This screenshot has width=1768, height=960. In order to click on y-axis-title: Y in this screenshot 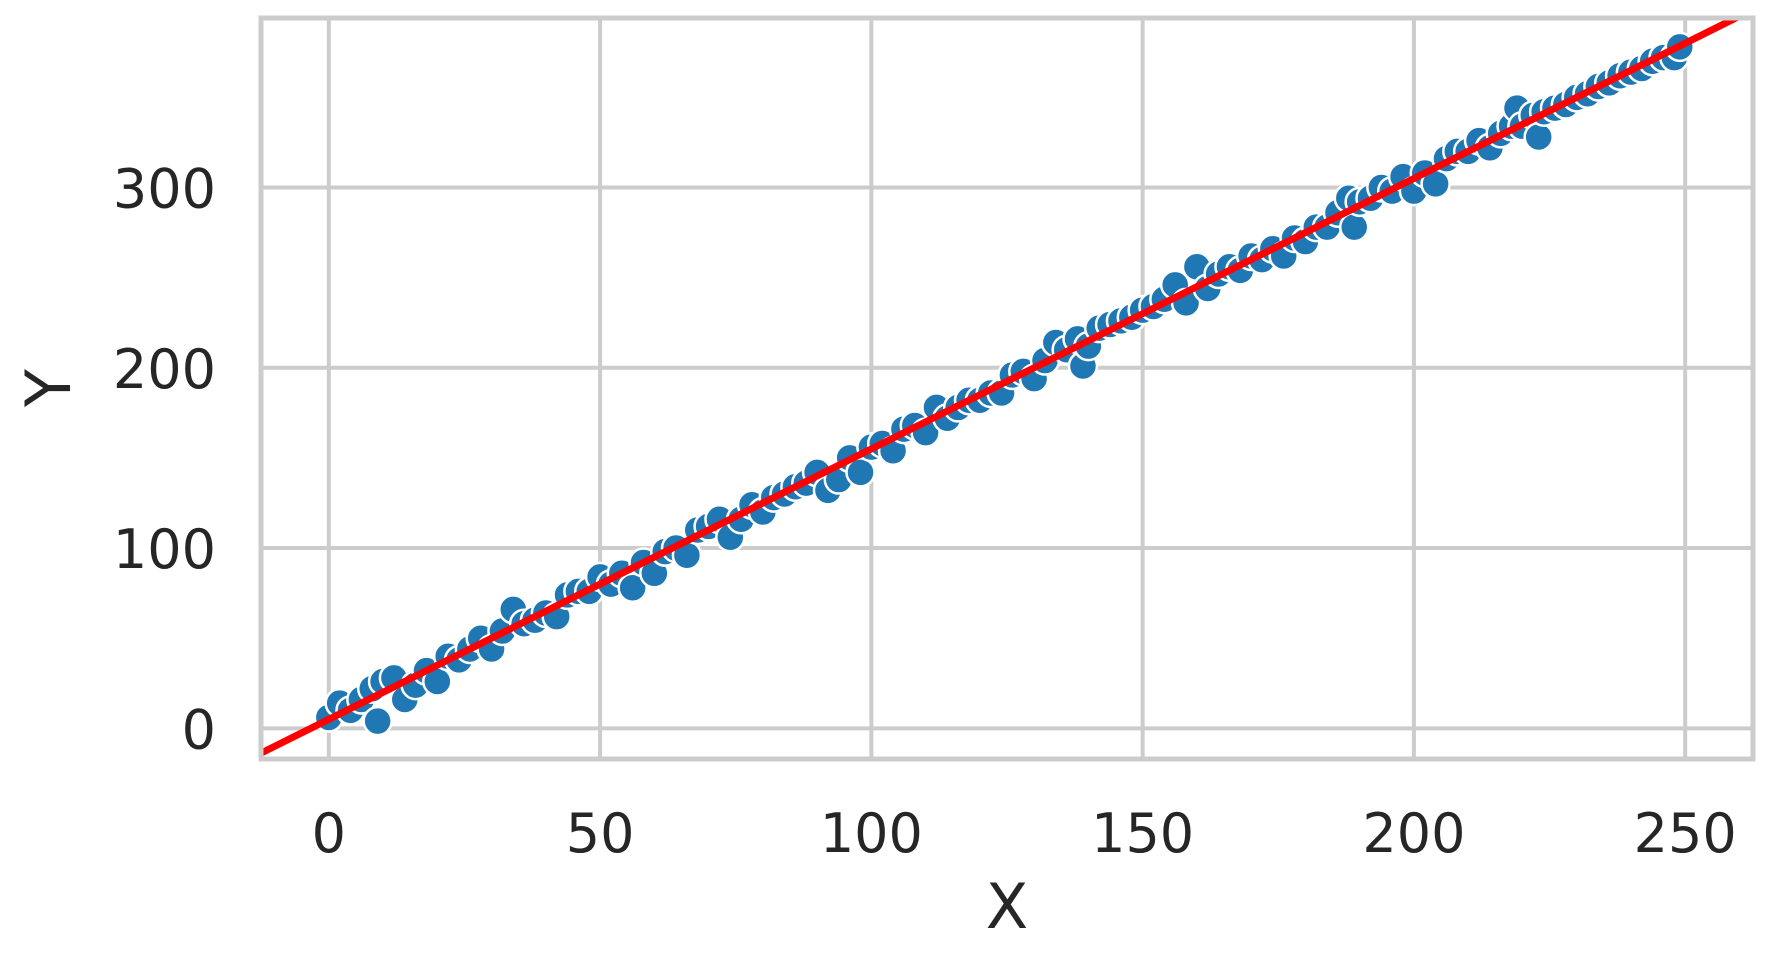, I will do `click(48, 388)`.